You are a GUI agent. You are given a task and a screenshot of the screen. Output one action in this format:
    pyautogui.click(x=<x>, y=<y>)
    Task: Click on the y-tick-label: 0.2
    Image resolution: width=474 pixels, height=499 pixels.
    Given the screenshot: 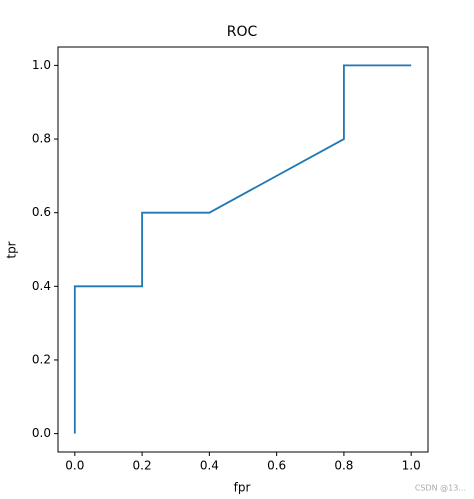 What is the action you would take?
    pyautogui.click(x=41, y=359)
    